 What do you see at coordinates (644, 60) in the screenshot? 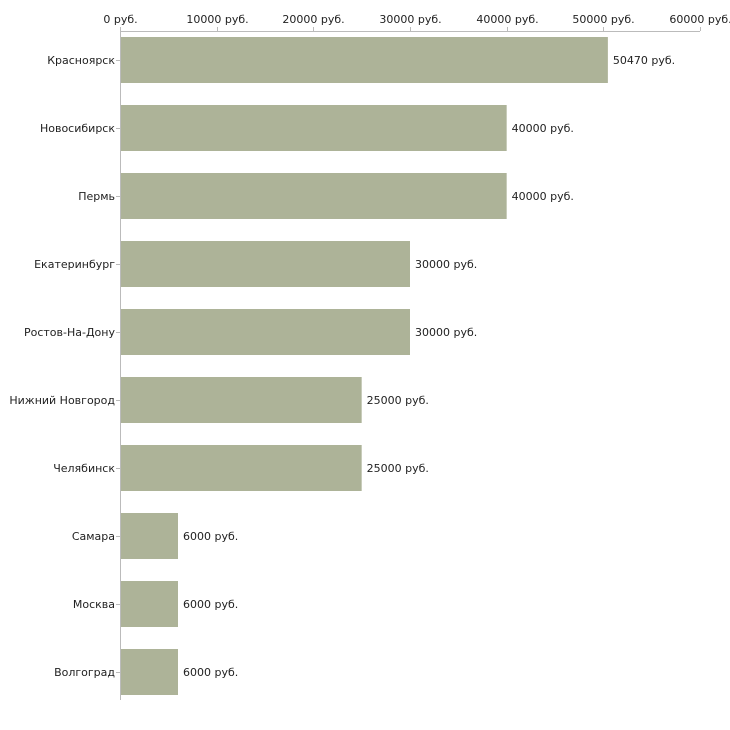
I see `value-label: 50470 руб.` at bounding box center [644, 60].